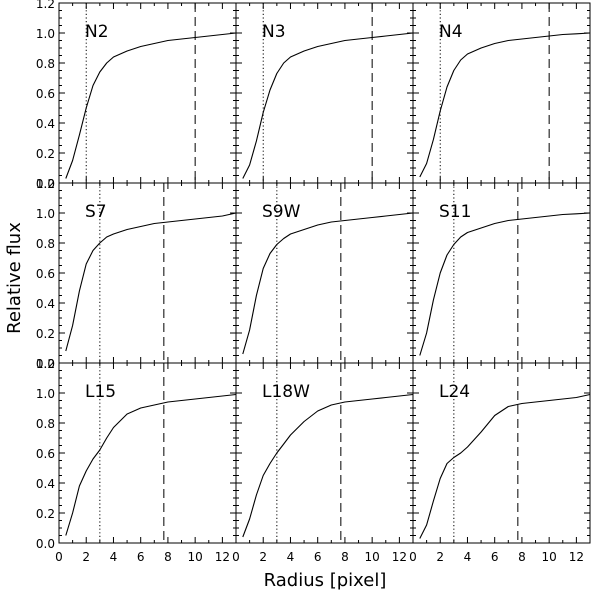 The width and height of the screenshot is (600, 593). I want to click on panel-label: S9W, so click(281, 212).